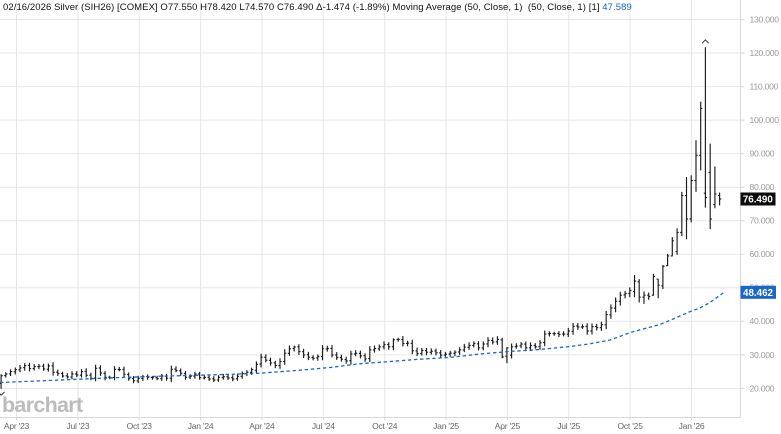 Image resolution: width=781 pixels, height=434 pixels. What do you see at coordinates (765, 53) in the screenshot?
I see `svg-text: 120.000` at bounding box center [765, 53].